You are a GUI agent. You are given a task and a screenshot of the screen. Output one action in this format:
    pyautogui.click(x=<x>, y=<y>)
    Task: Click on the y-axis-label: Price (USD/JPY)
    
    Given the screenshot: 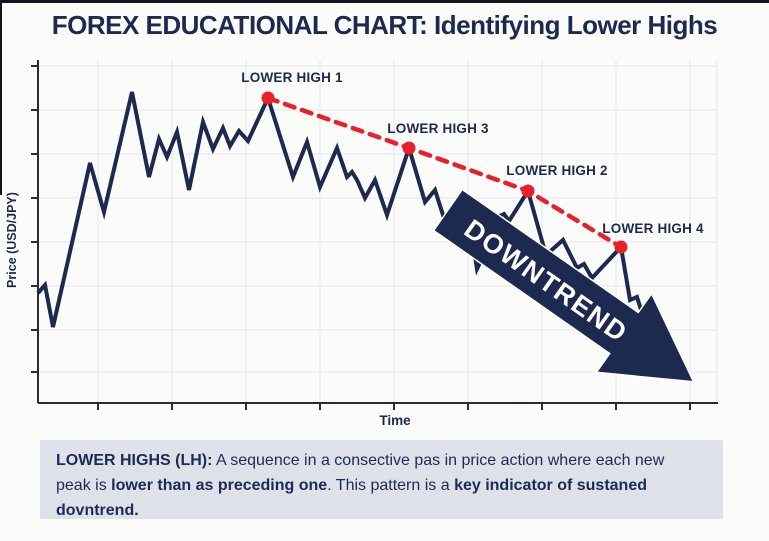 What is the action you would take?
    pyautogui.click(x=12, y=240)
    